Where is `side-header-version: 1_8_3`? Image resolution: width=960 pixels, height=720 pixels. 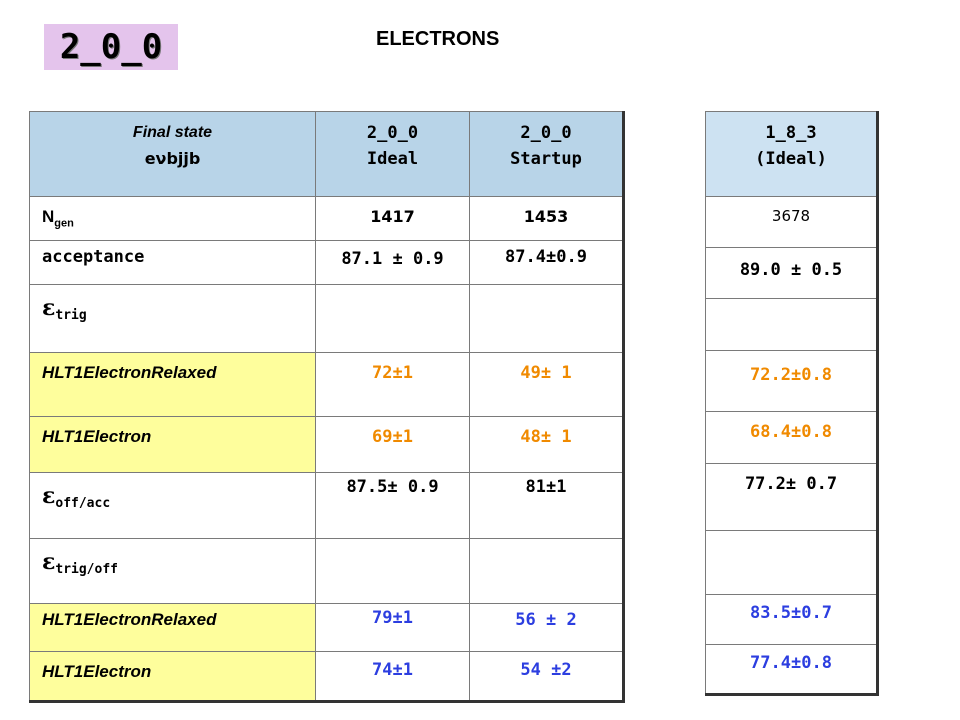
side-header-version: 1_8_3 is located at coordinates (791, 133).